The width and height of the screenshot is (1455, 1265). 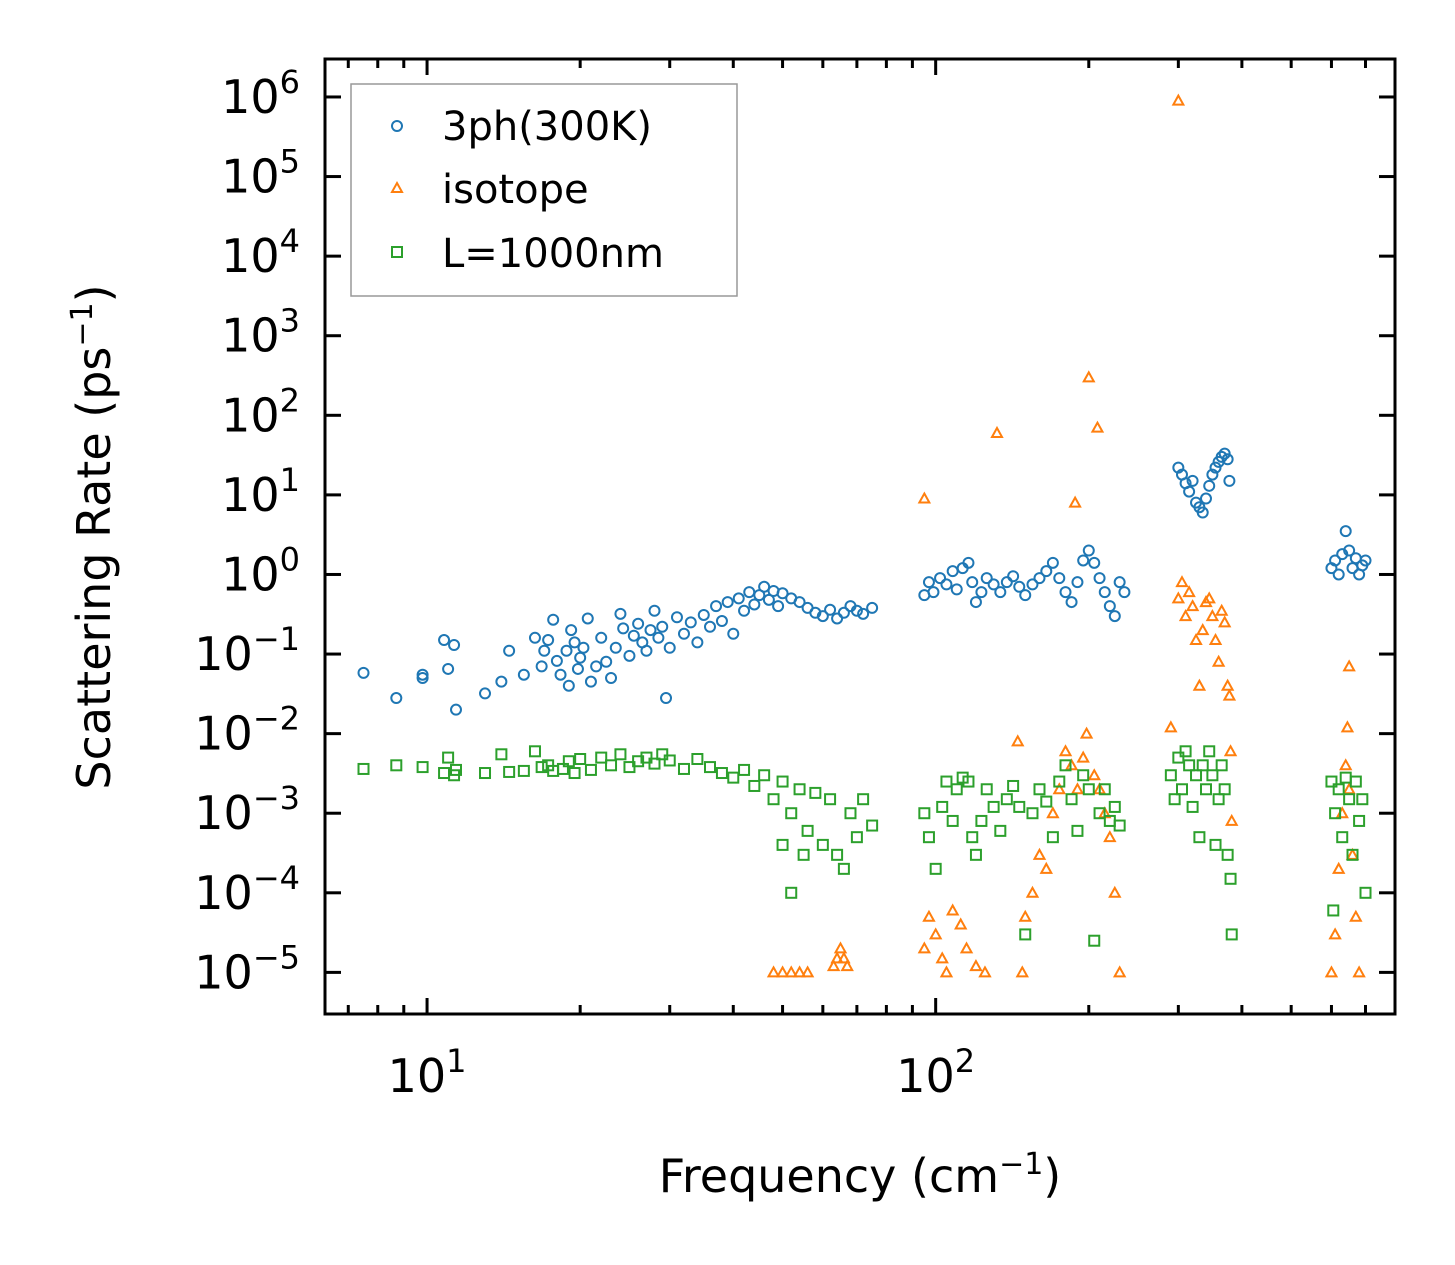 What do you see at coordinates (247, 889) in the screenshot?
I see `y-tick-label: 10⁻⁴` at bounding box center [247, 889].